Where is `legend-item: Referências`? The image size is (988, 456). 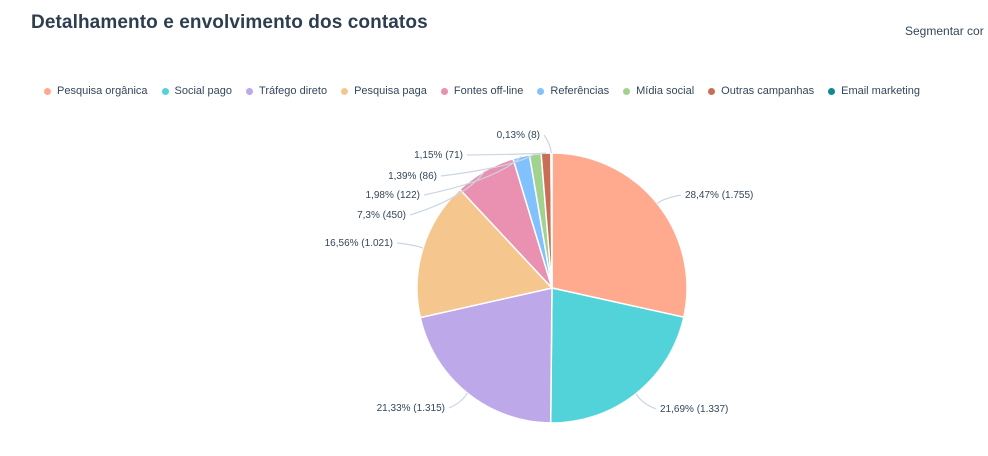
legend-item: Referências is located at coordinates (573, 91).